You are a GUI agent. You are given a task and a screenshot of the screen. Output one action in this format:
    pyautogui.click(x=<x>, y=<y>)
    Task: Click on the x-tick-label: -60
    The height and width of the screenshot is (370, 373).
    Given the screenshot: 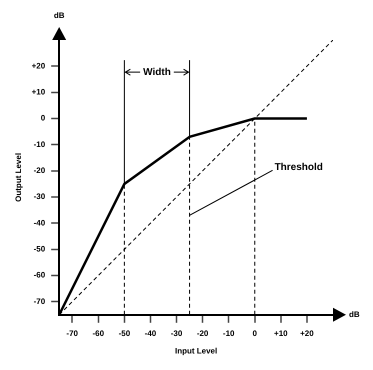 What is the action you would take?
    pyautogui.click(x=98, y=333)
    